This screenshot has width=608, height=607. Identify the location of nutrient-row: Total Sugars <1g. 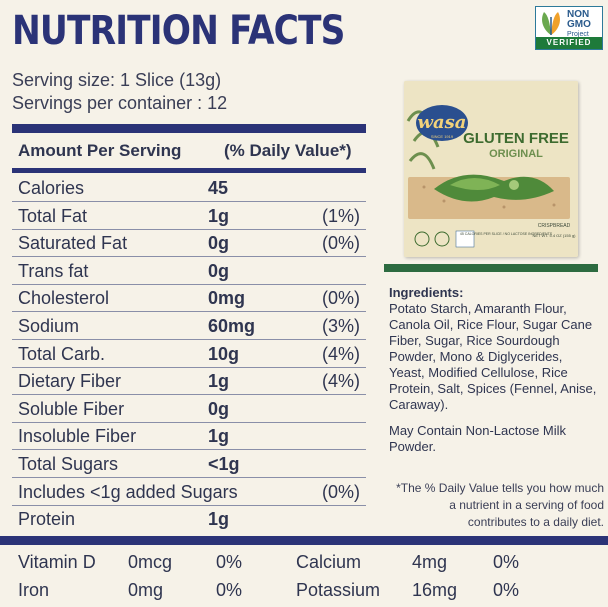
(189, 464).